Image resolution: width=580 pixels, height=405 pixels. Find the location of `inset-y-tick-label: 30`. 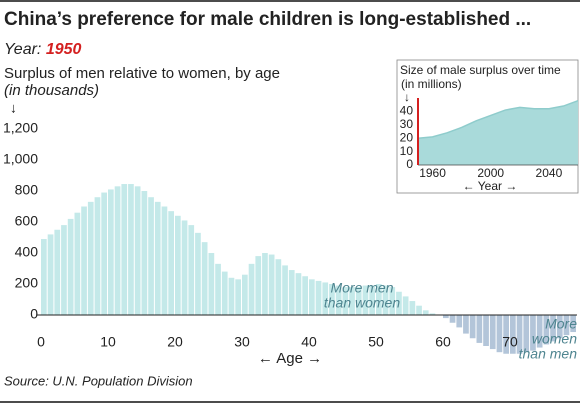

inset-y-tick-label: 30 is located at coordinates (407, 124).